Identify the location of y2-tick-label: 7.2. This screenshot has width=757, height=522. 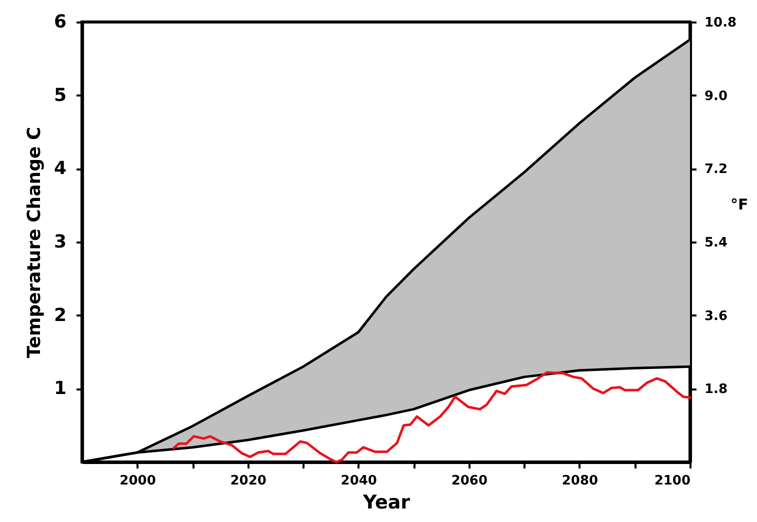
(716, 170).